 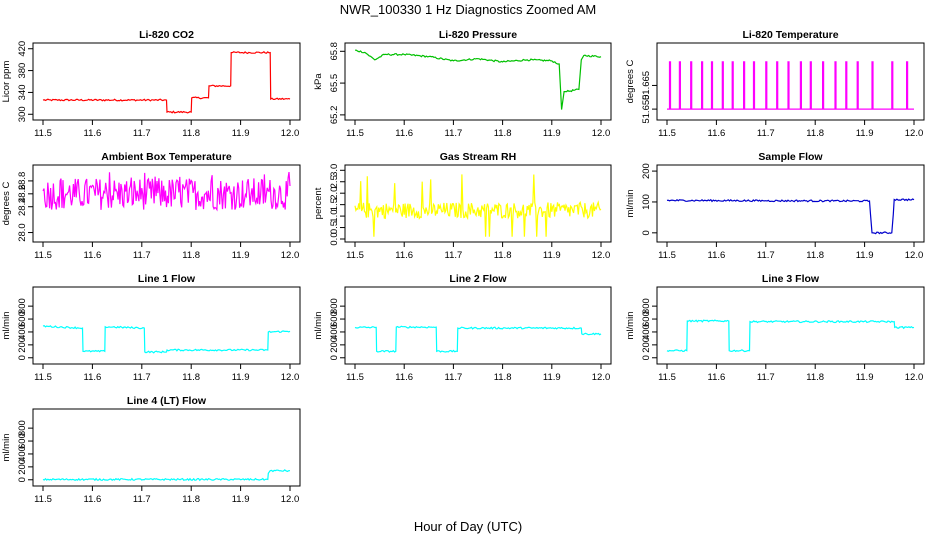 What do you see at coordinates (334, 170) in the screenshot?
I see `y-tick-label: 3.0` at bounding box center [334, 170].